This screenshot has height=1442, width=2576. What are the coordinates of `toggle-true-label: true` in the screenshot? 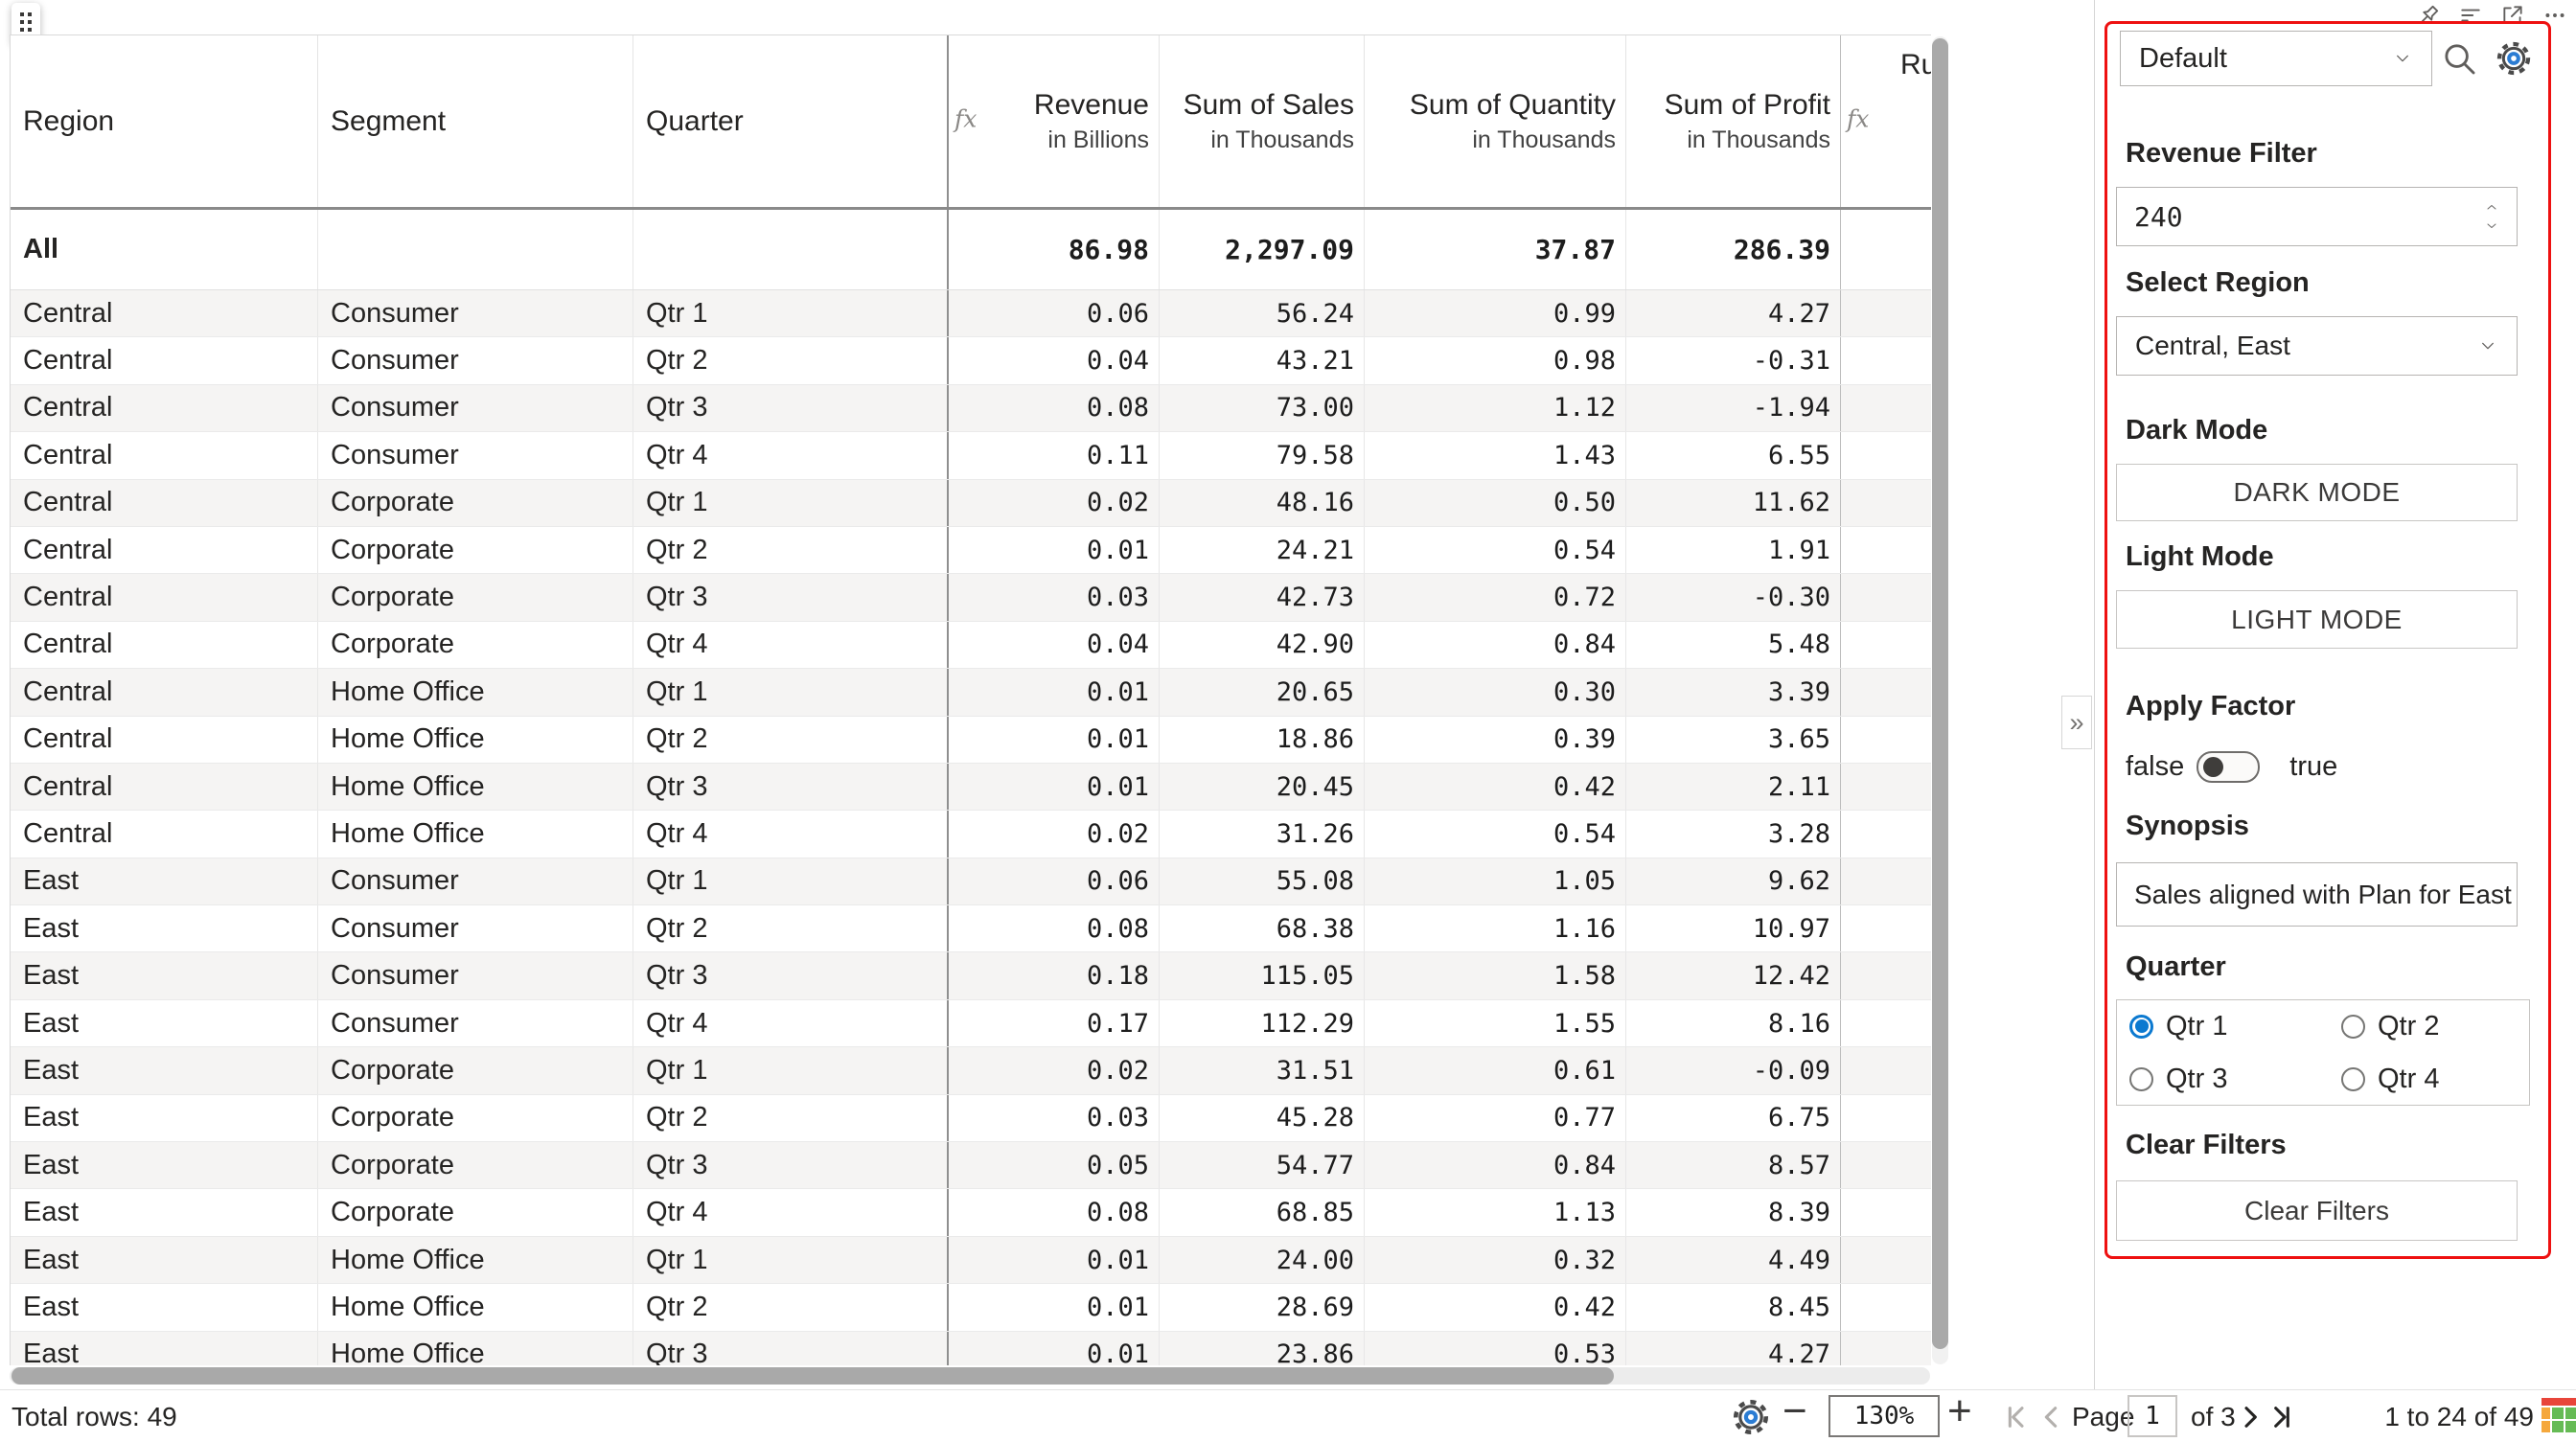 It's located at (2313, 766).